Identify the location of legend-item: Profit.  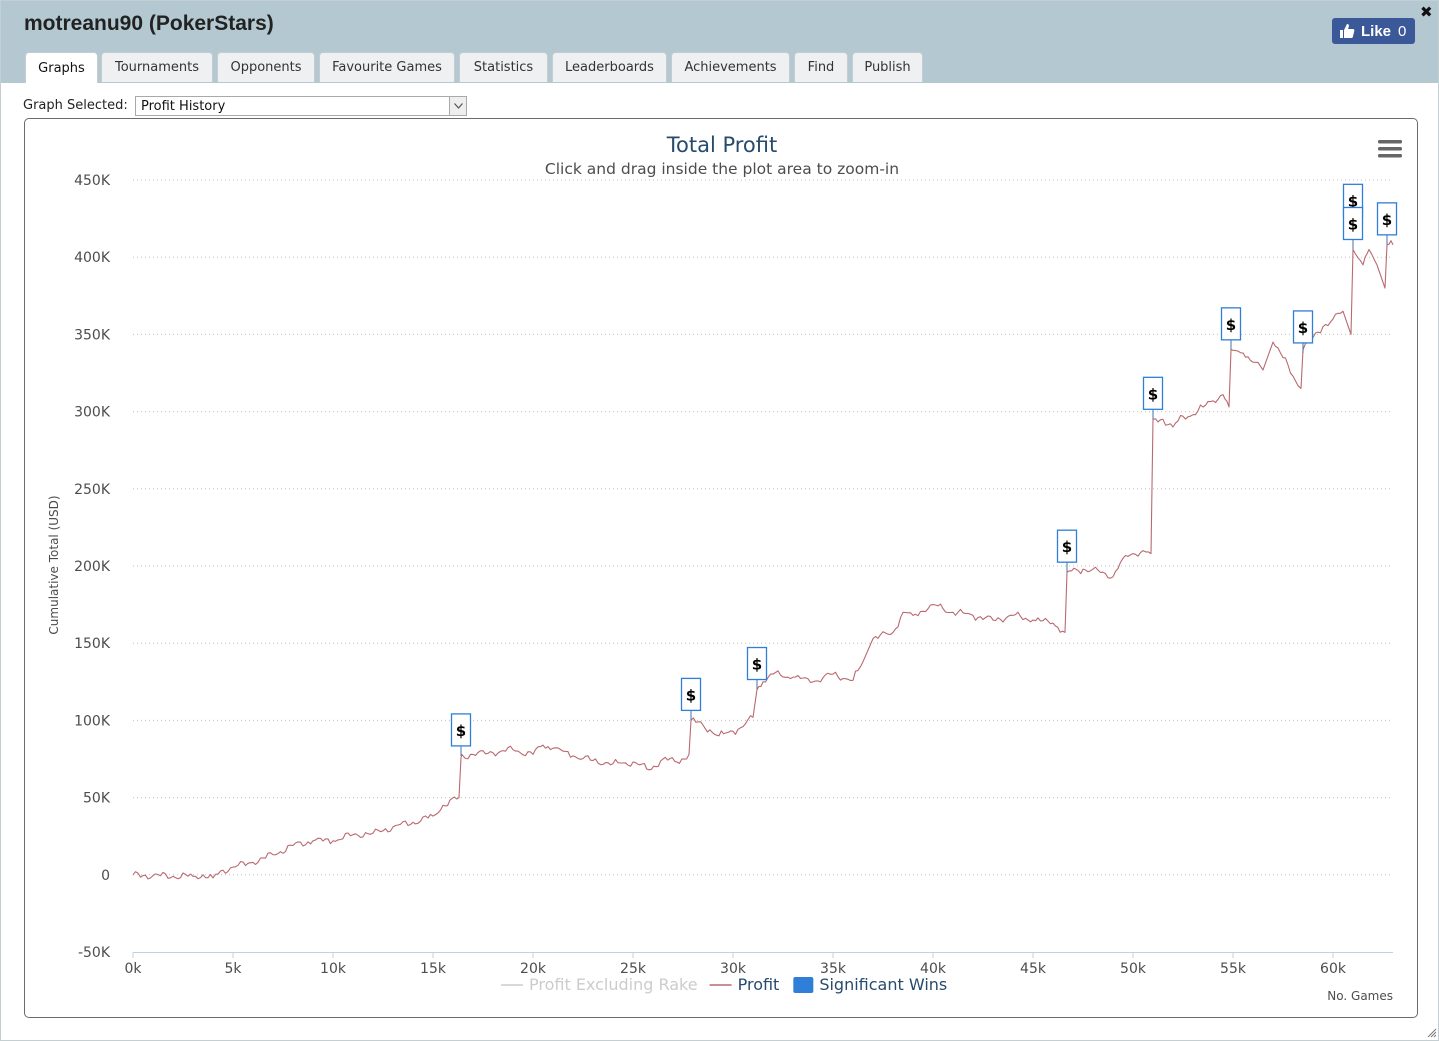
(744, 984).